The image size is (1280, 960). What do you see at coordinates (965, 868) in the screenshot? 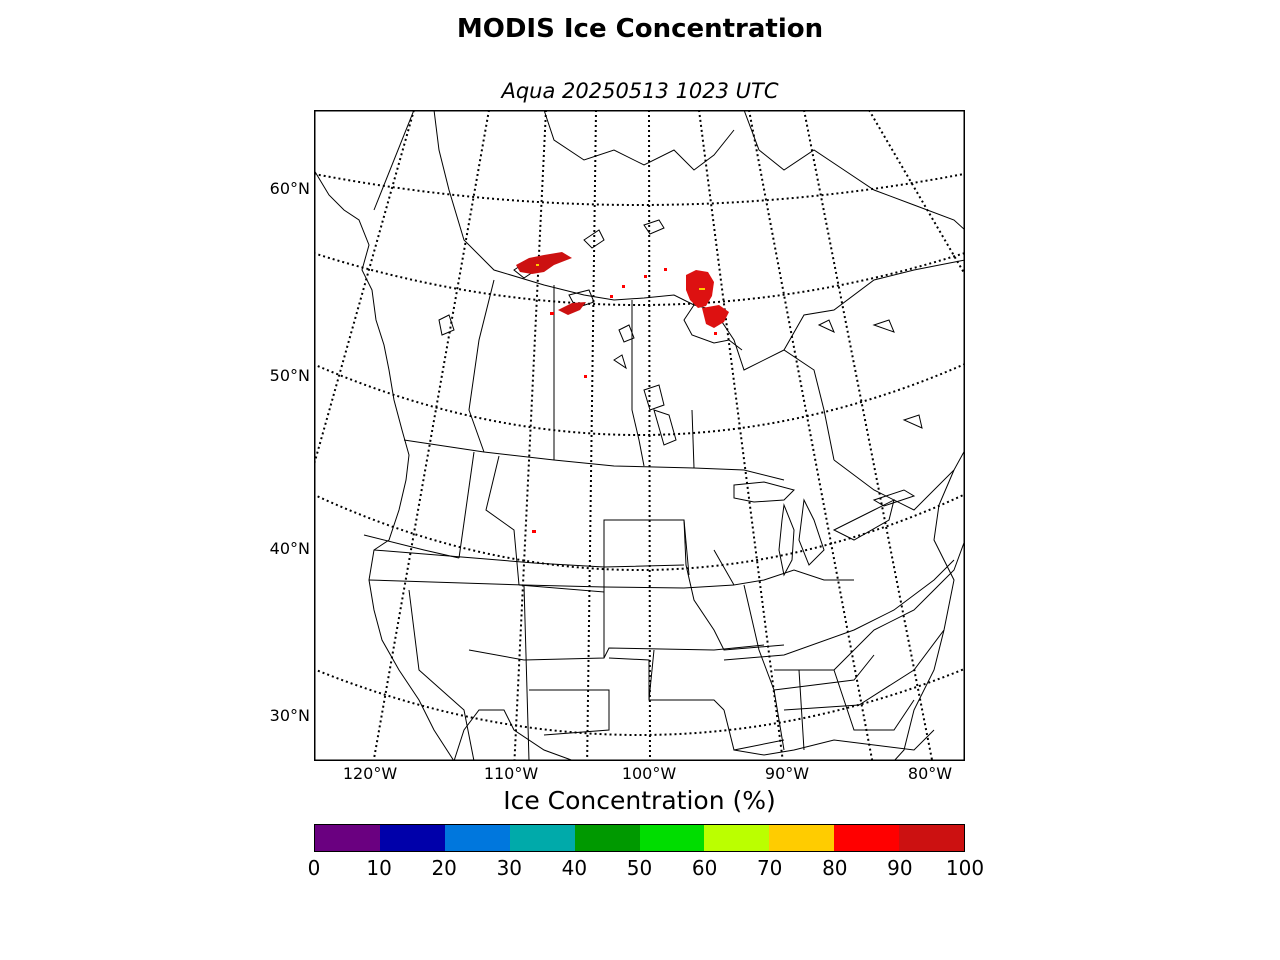
I see `colorbar-tick-label: 100` at bounding box center [965, 868].